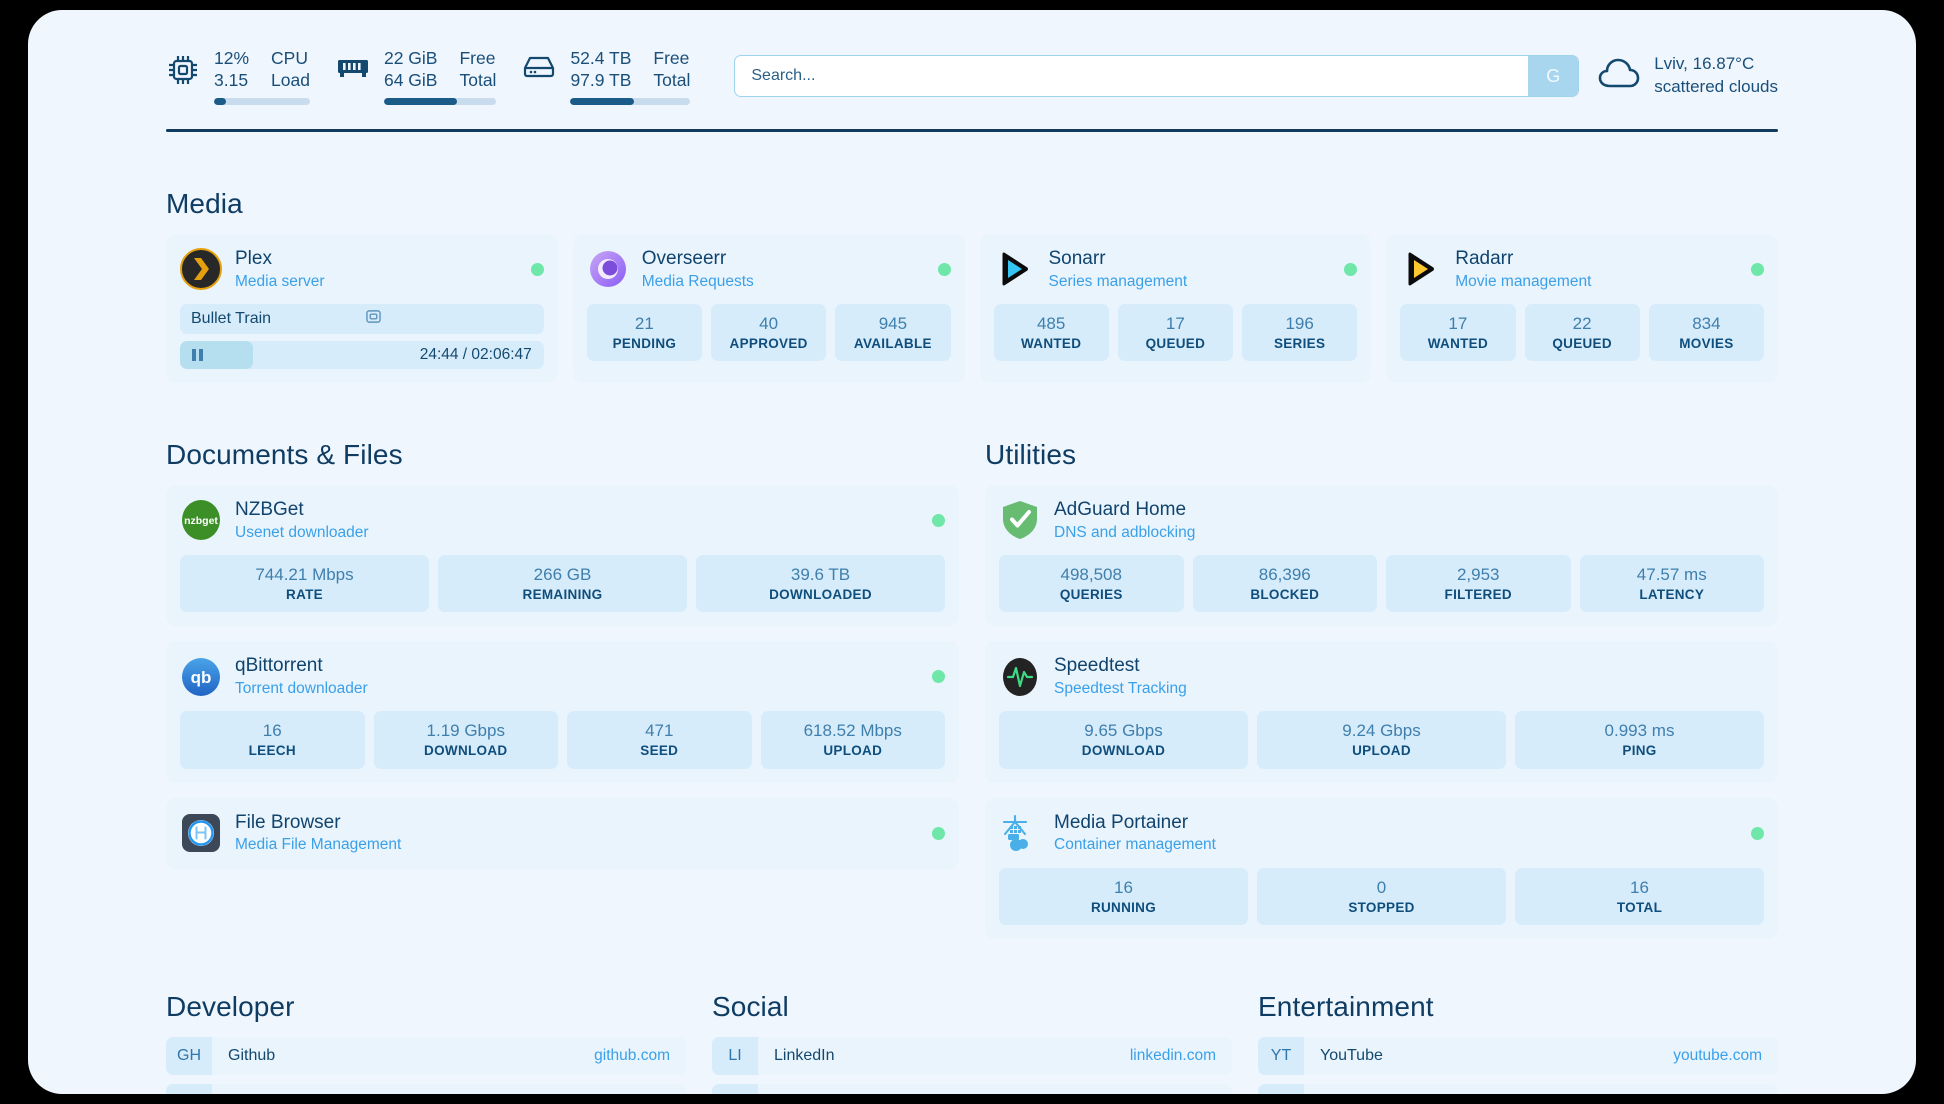 This screenshot has width=1944, height=1104. I want to click on stat-value: 744.21 Mbps, so click(304, 574).